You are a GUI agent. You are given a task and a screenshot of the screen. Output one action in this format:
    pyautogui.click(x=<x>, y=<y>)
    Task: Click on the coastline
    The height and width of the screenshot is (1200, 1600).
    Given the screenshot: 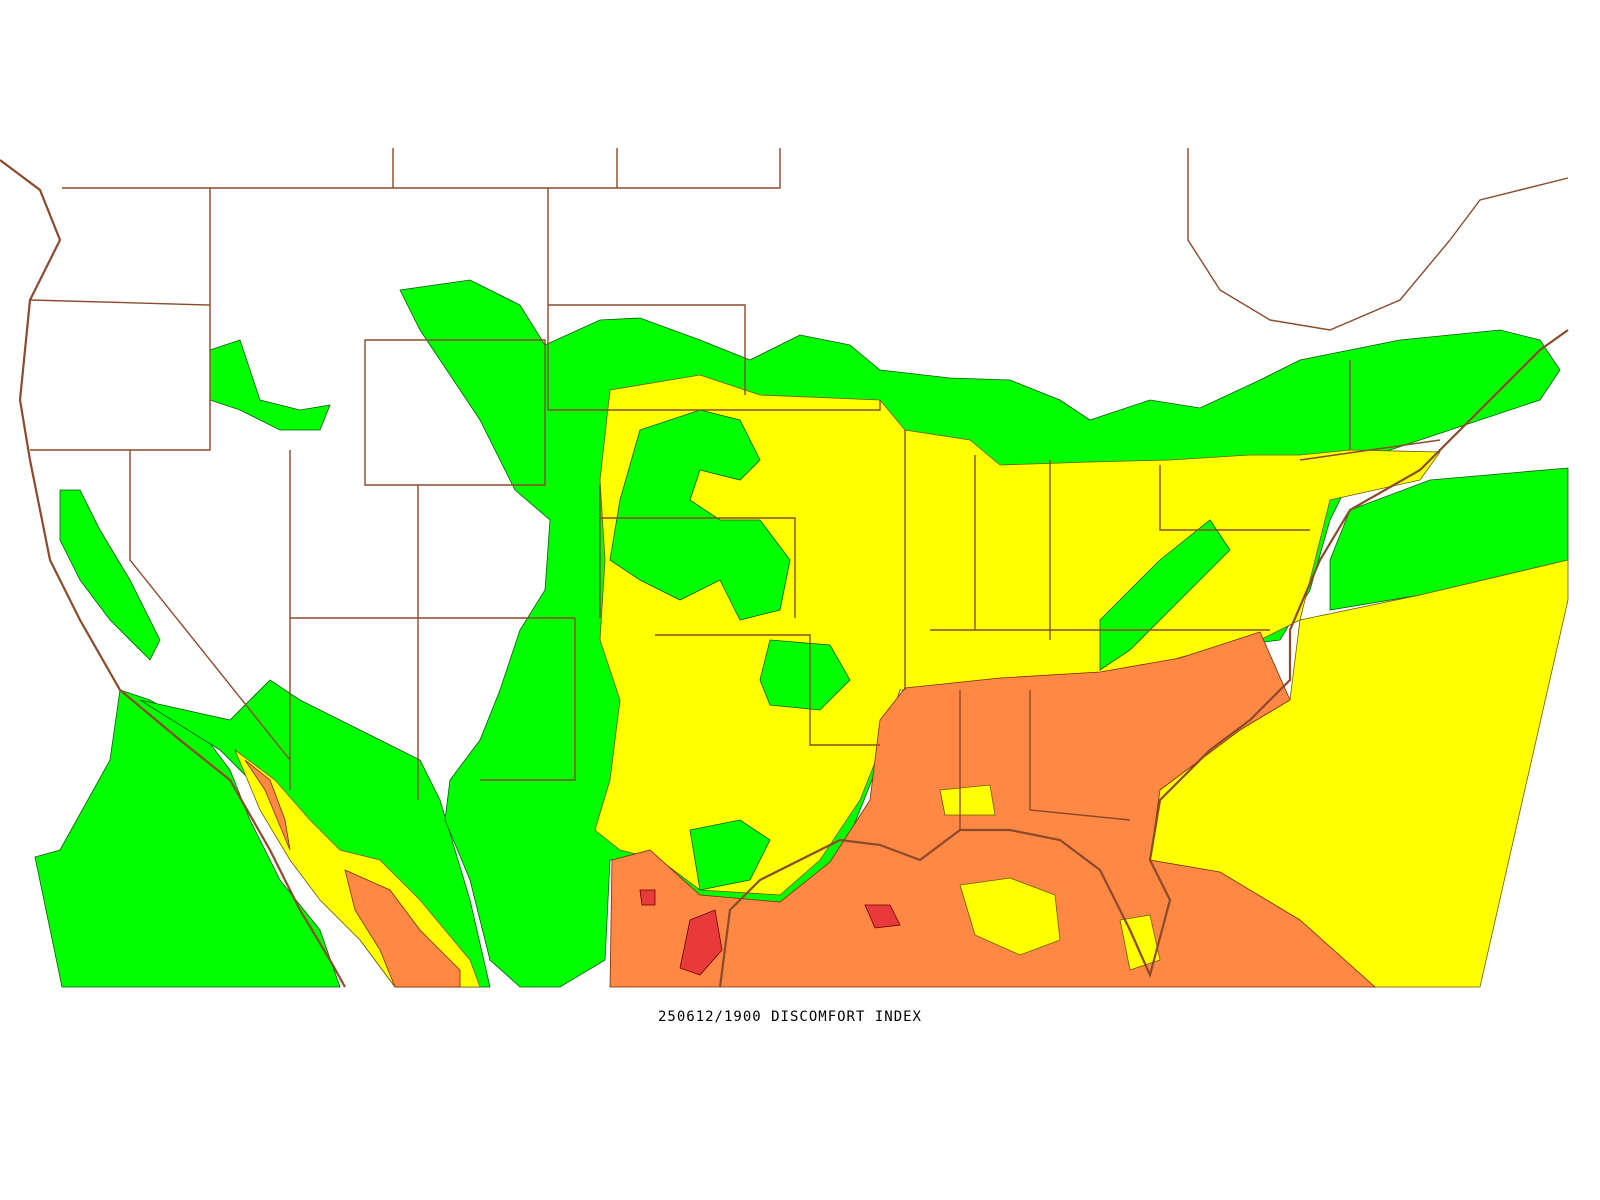 What is the action you would take?
    pyautogui.click(x=173, y=573)
    